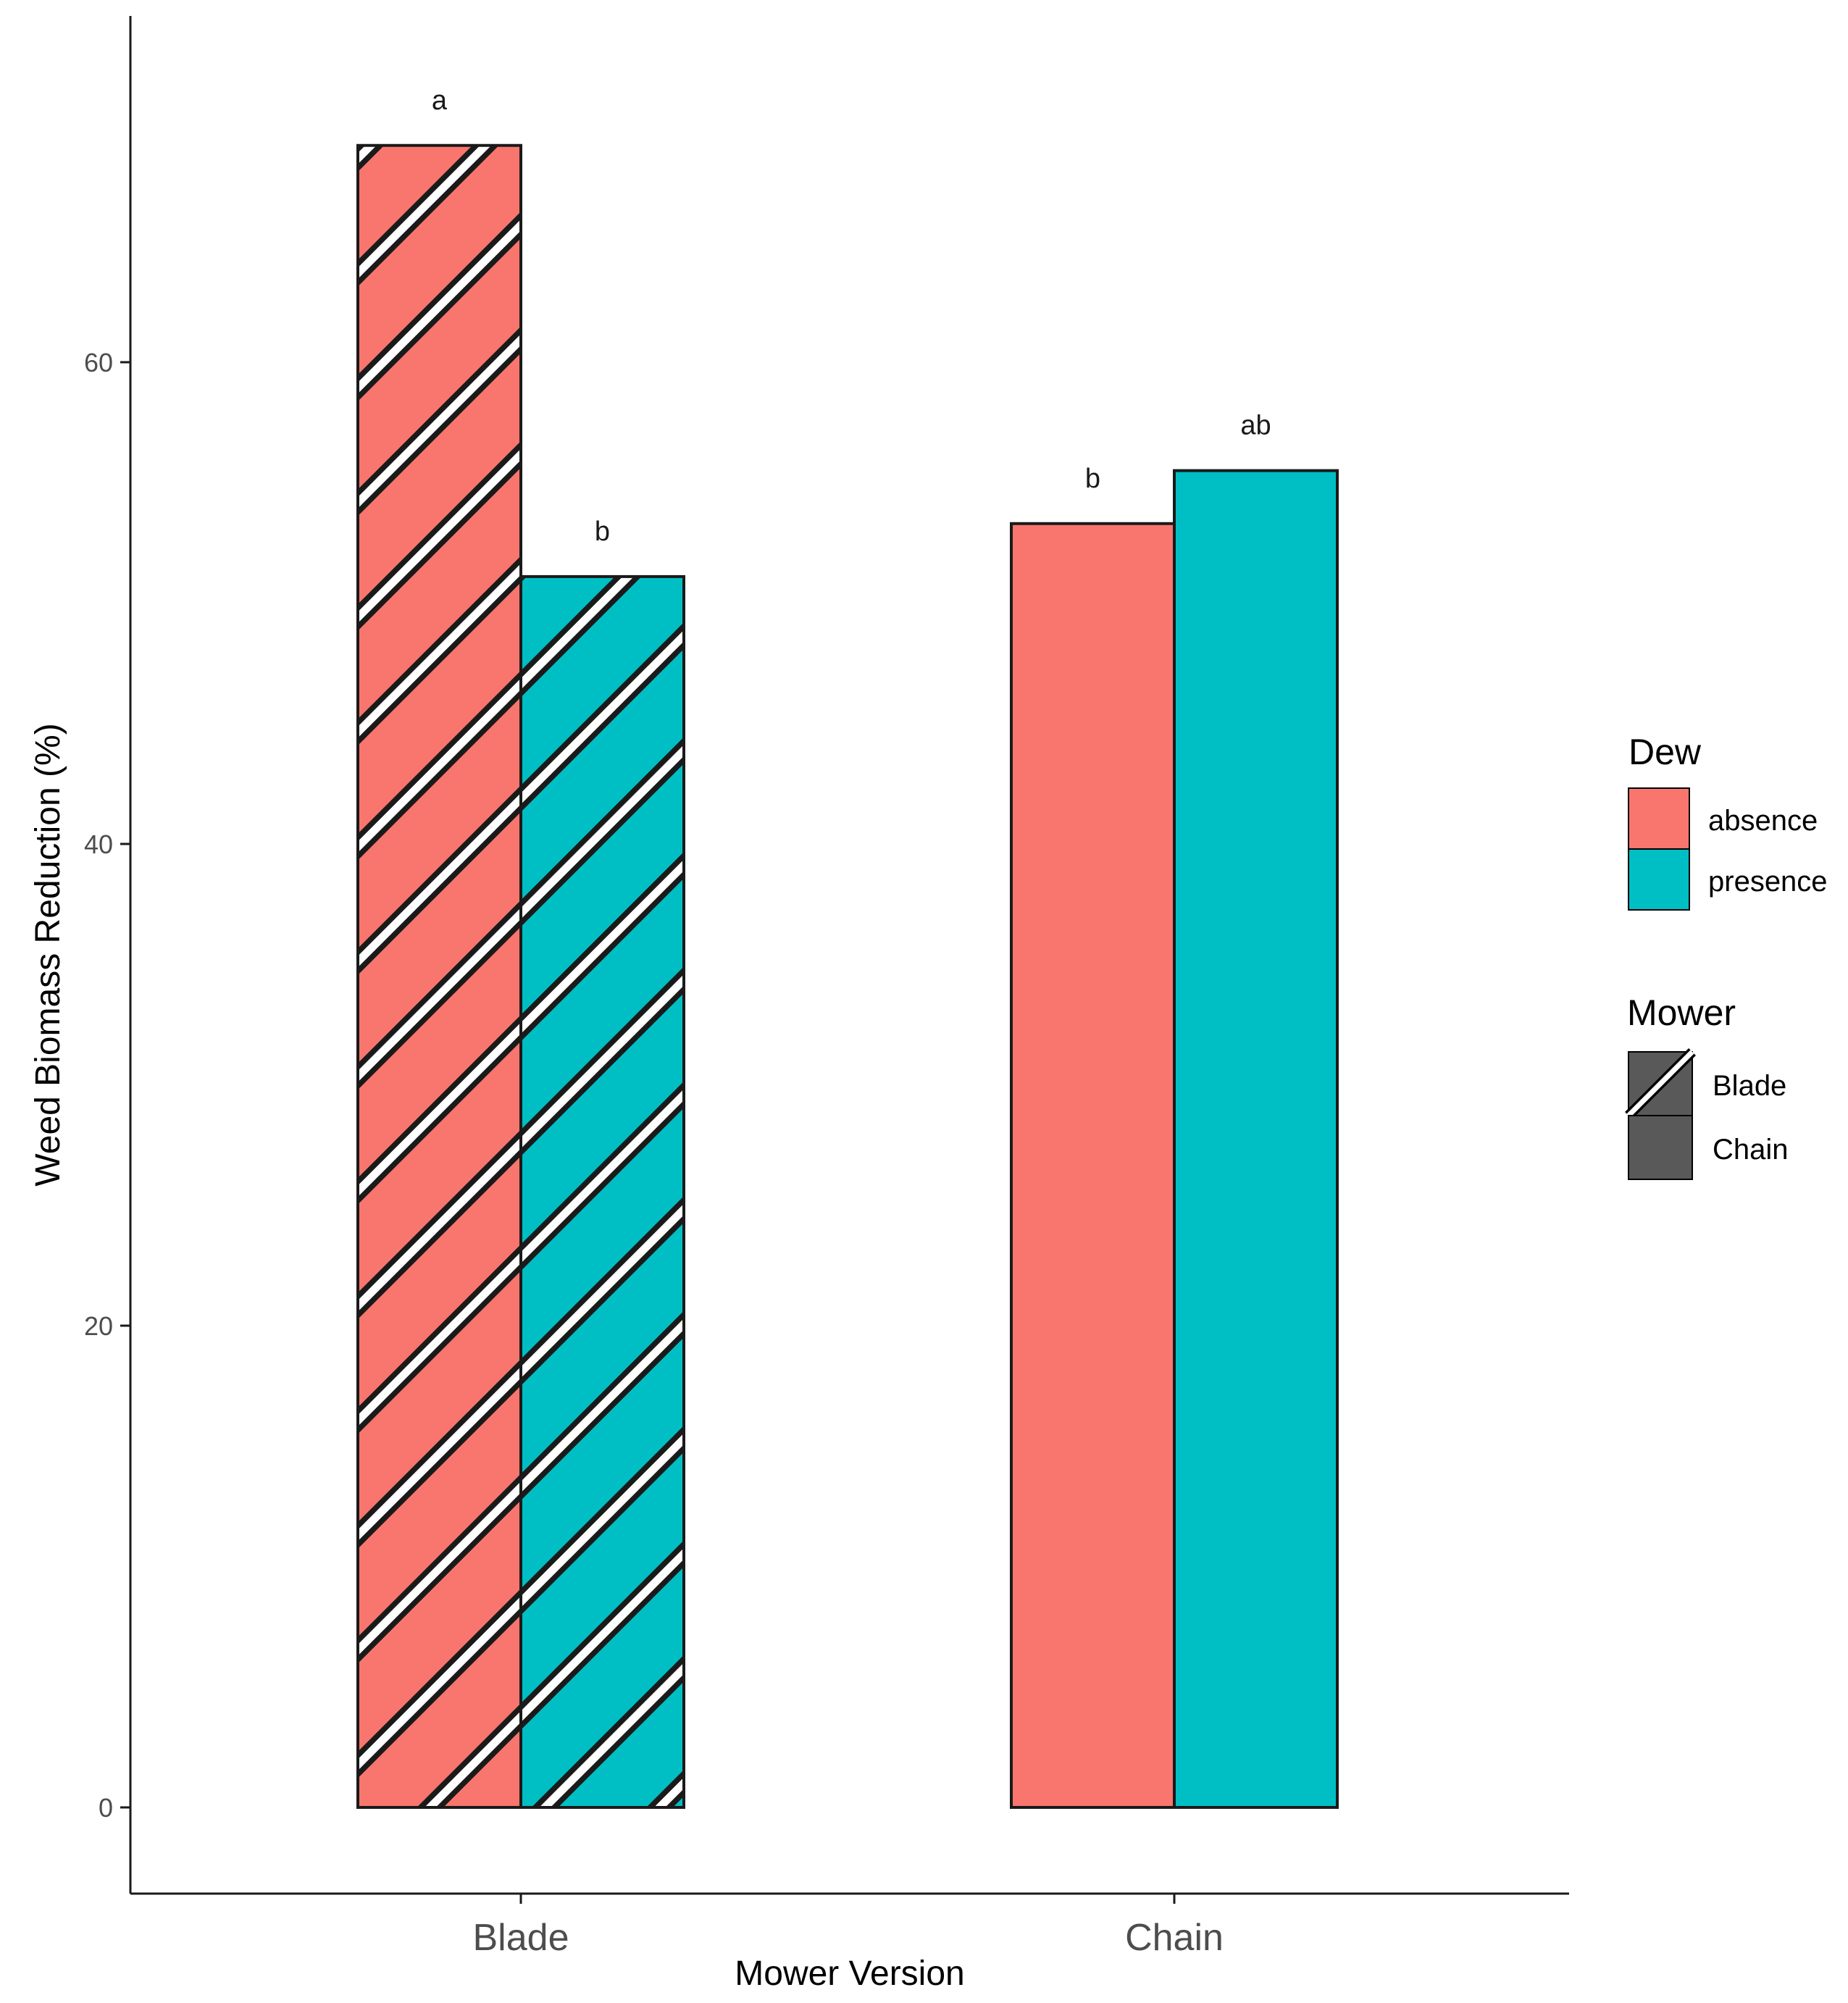  I want to click on legend-swatch-chain, so click(1660, 1147).